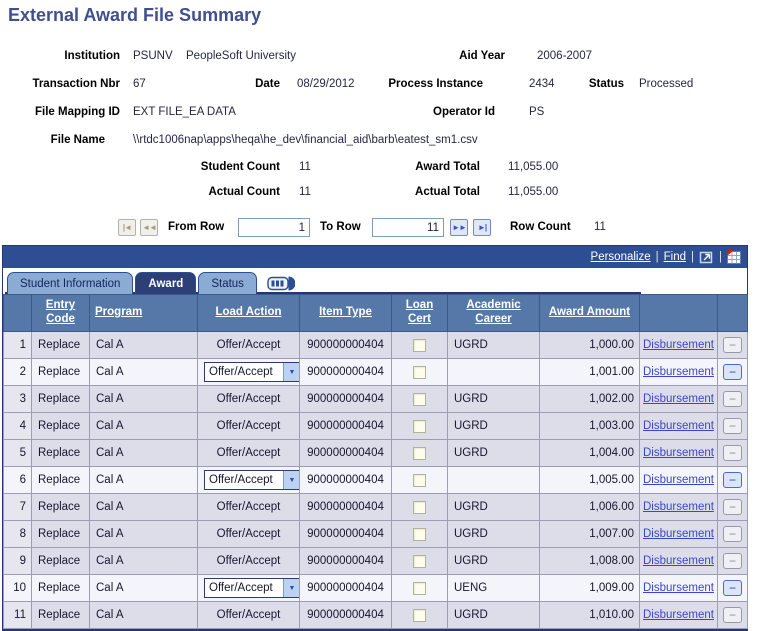 Image resolution: width=757 pixels, height=631 pixels. What do you see at coordinates (17, 615) in the screenshot?
I see `row-number: 11` at bounding box center [17, 615].